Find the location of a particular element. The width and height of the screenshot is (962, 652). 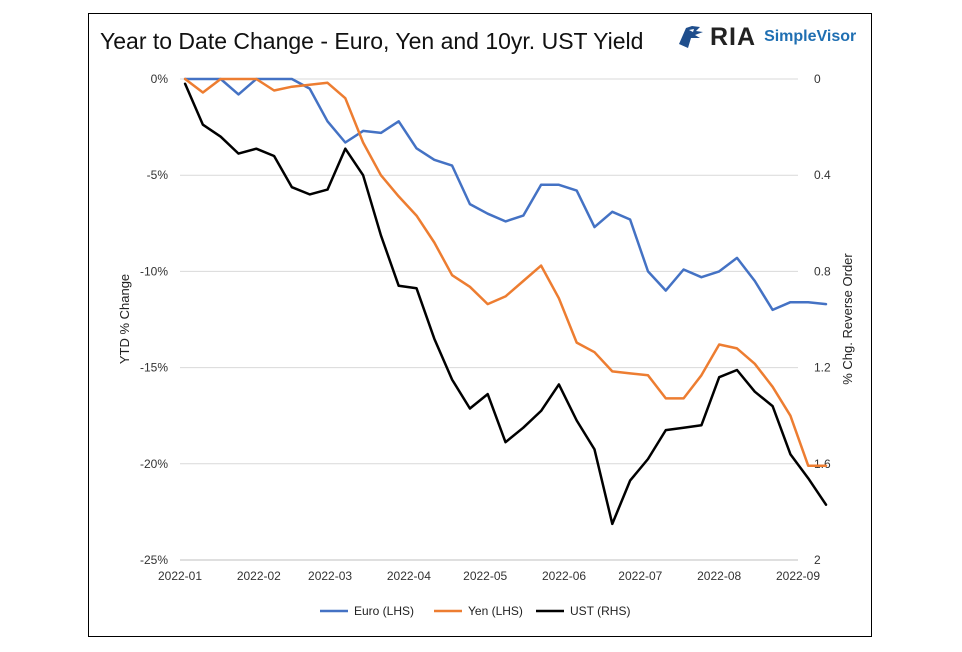

ria-logo: RIA SimpleVisor is located at coordinates (766, 37).